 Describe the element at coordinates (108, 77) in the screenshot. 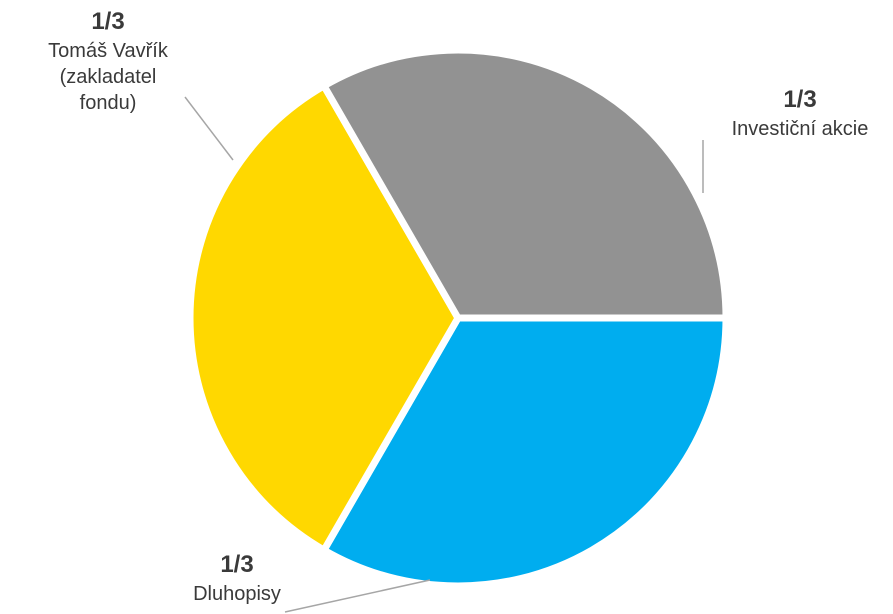

I see `slice-category-label-3-line-2: (zakladatel` at that location.